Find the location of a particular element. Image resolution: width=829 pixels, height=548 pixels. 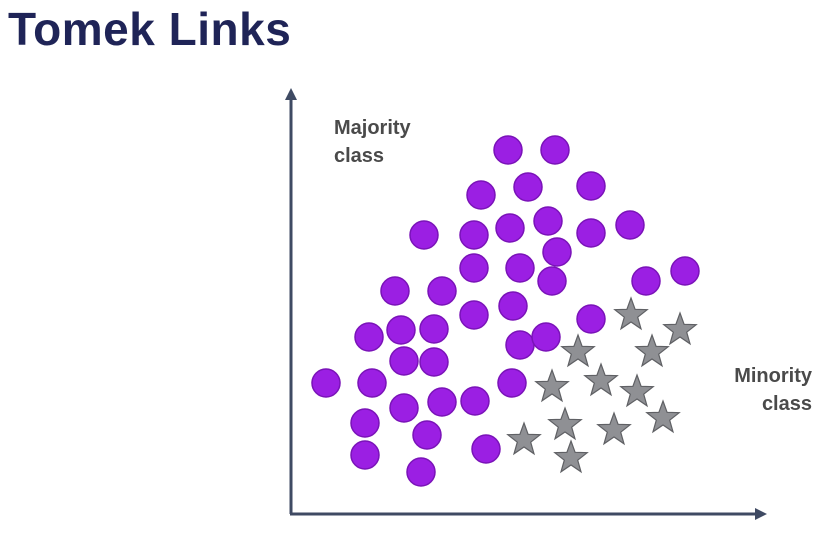

majority-label-line2: class is located at coordinates (359, 156).